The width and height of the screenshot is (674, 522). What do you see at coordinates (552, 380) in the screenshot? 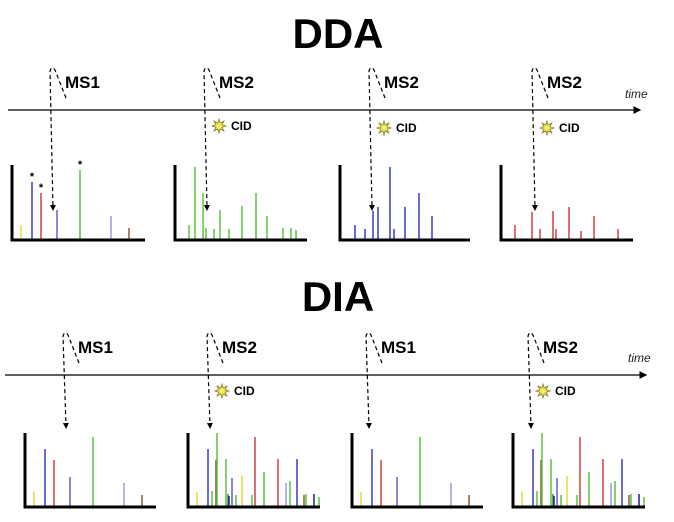
I see `dia-scan-4: MS2 CID` at bounding box center [552, 380].